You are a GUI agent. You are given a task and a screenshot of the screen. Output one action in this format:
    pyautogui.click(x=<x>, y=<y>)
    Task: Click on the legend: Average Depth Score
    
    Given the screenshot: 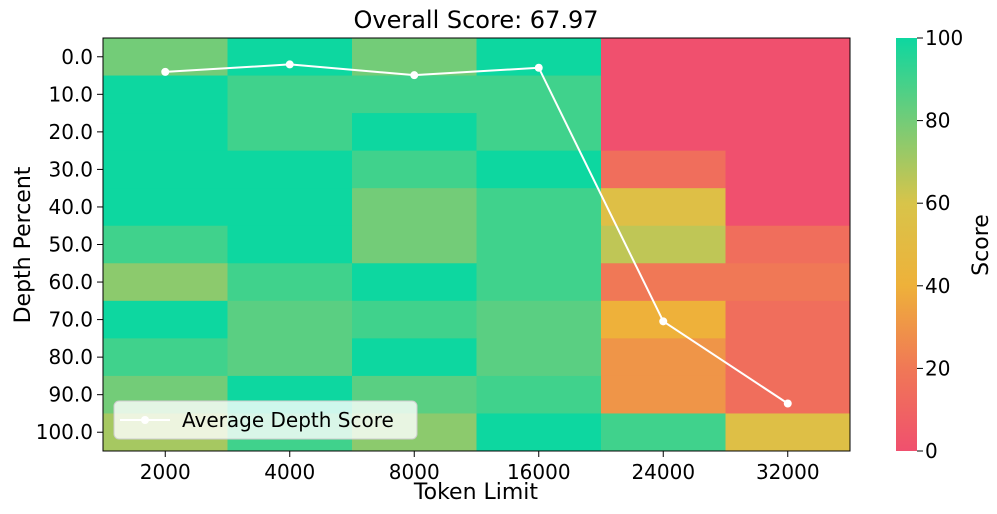 What is the action you would take?
    pyautogui.click(x=265, y=420)
    